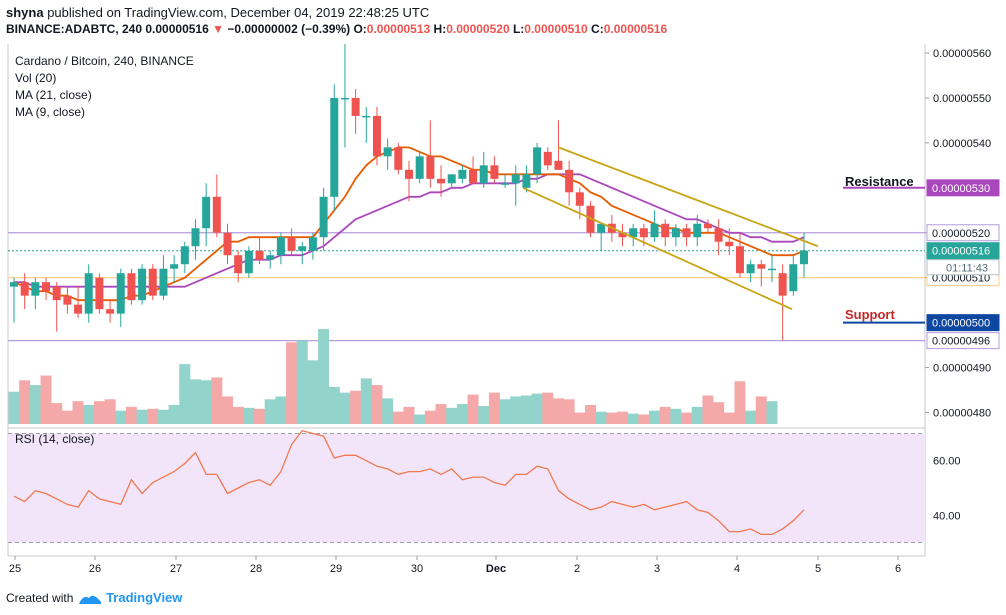  I want to click on time-tick-label: Dec, so click(496, 569).